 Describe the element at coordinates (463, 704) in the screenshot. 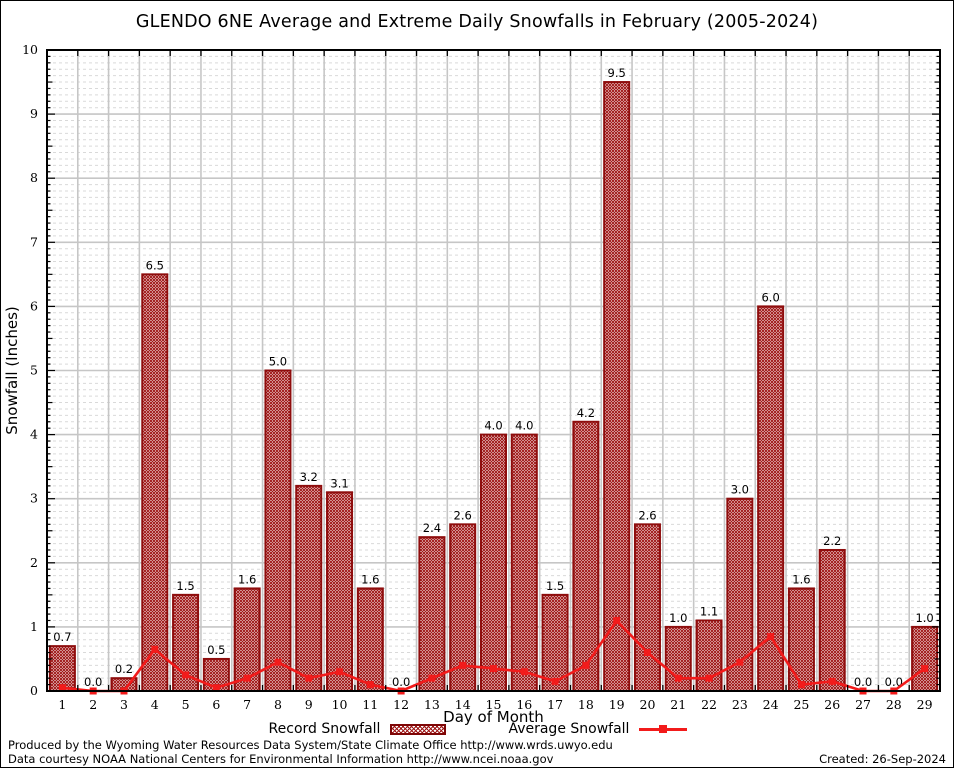

I see `x-tick-label: 14` at that location.